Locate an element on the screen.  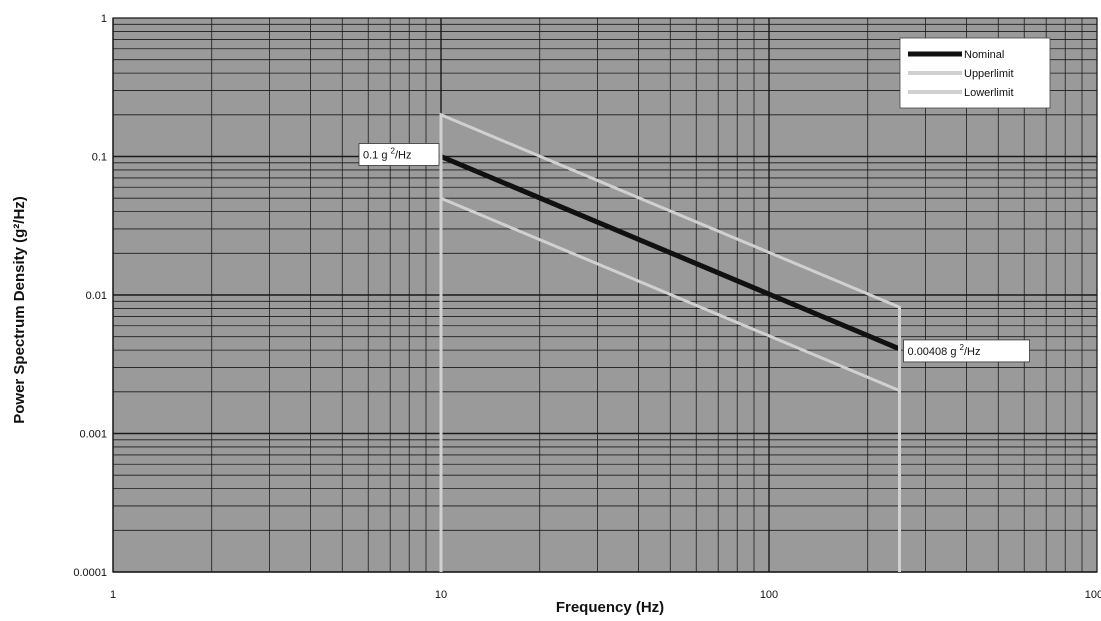
annotation-label: 0.00408 g 2/Hz is located at coordinates (944, 350).